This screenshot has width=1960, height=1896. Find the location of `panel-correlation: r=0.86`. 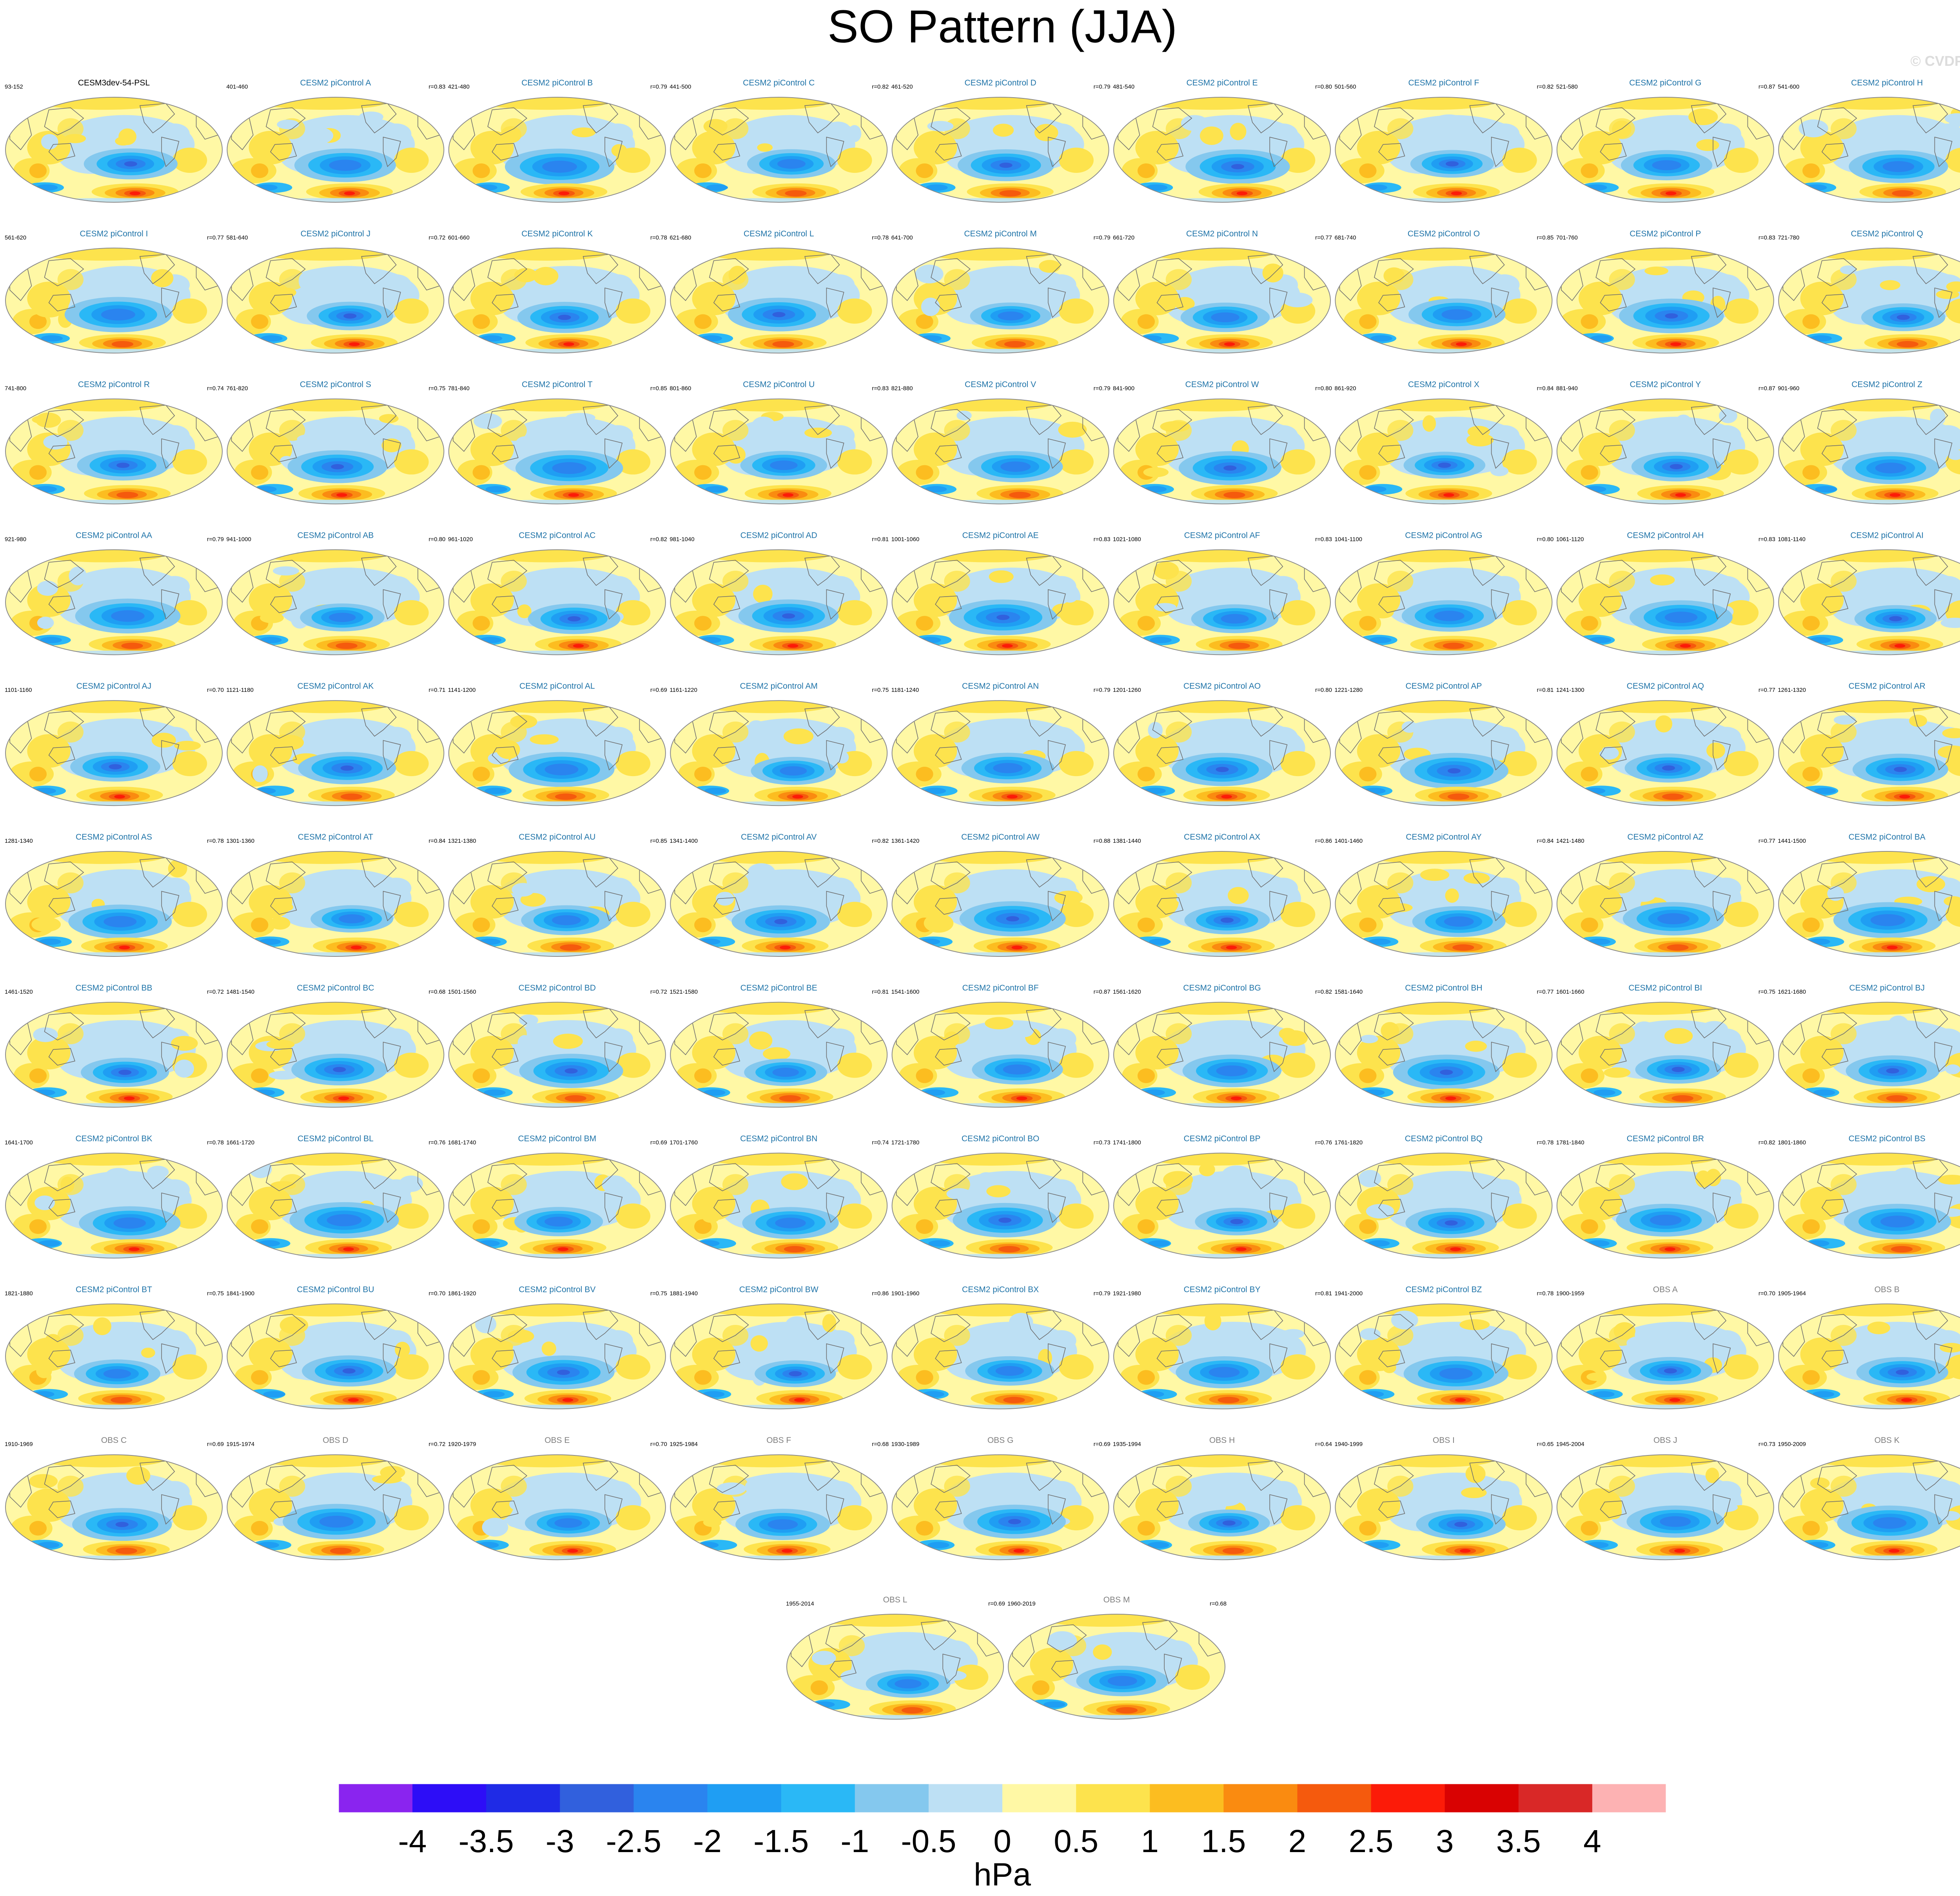

panel-correlation: r=0.86 is located at coordinates (881, 1293).